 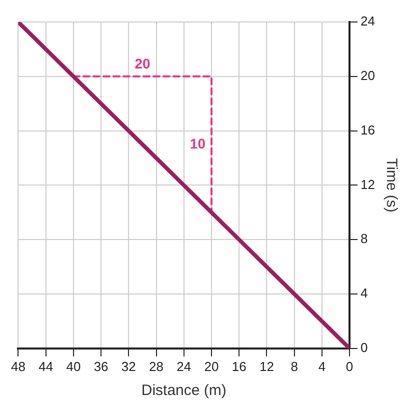 What do you see at coordinates (391, 185) in the screenshot?
I see `y-axis-title: Time (s)` at bounding box center [391, 185].